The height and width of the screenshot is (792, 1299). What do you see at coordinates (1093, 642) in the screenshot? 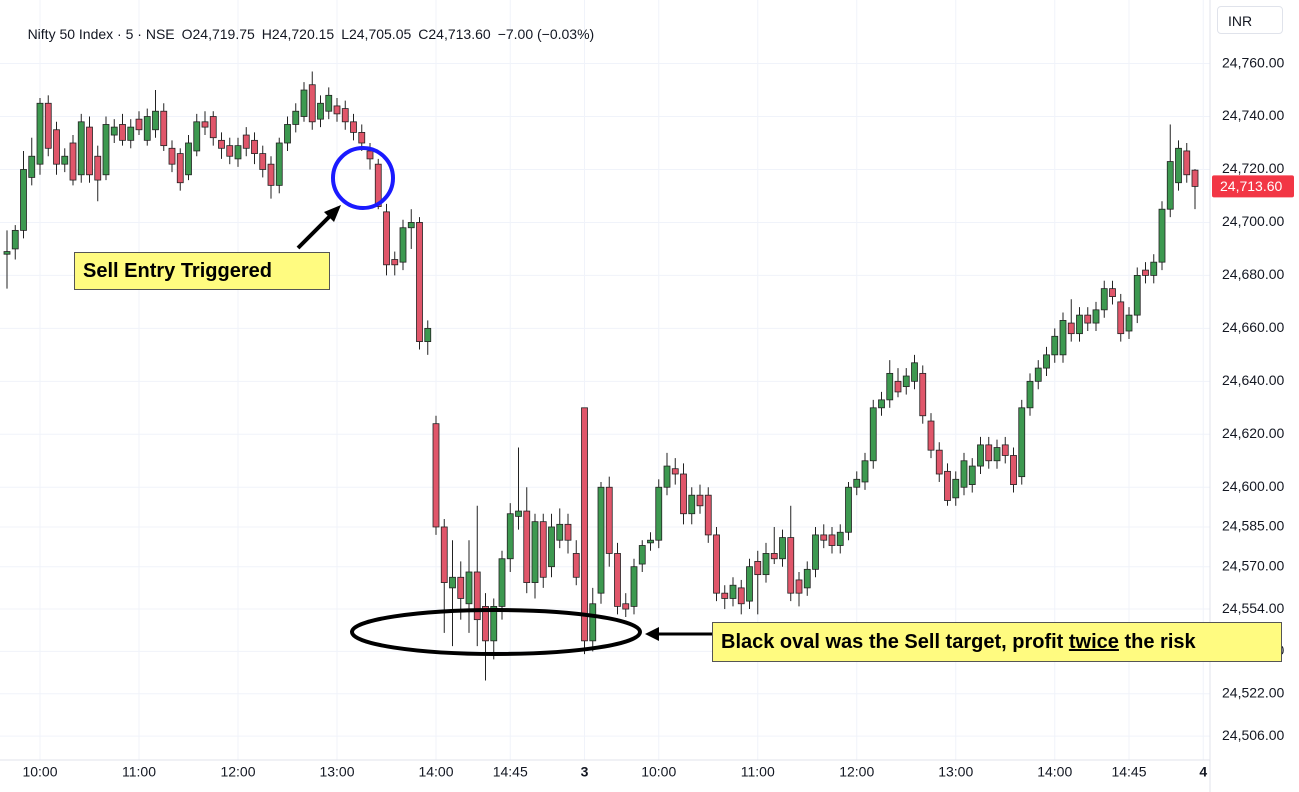
I see `annotation-emphasis: twice` at bounding box center [1093, 642].